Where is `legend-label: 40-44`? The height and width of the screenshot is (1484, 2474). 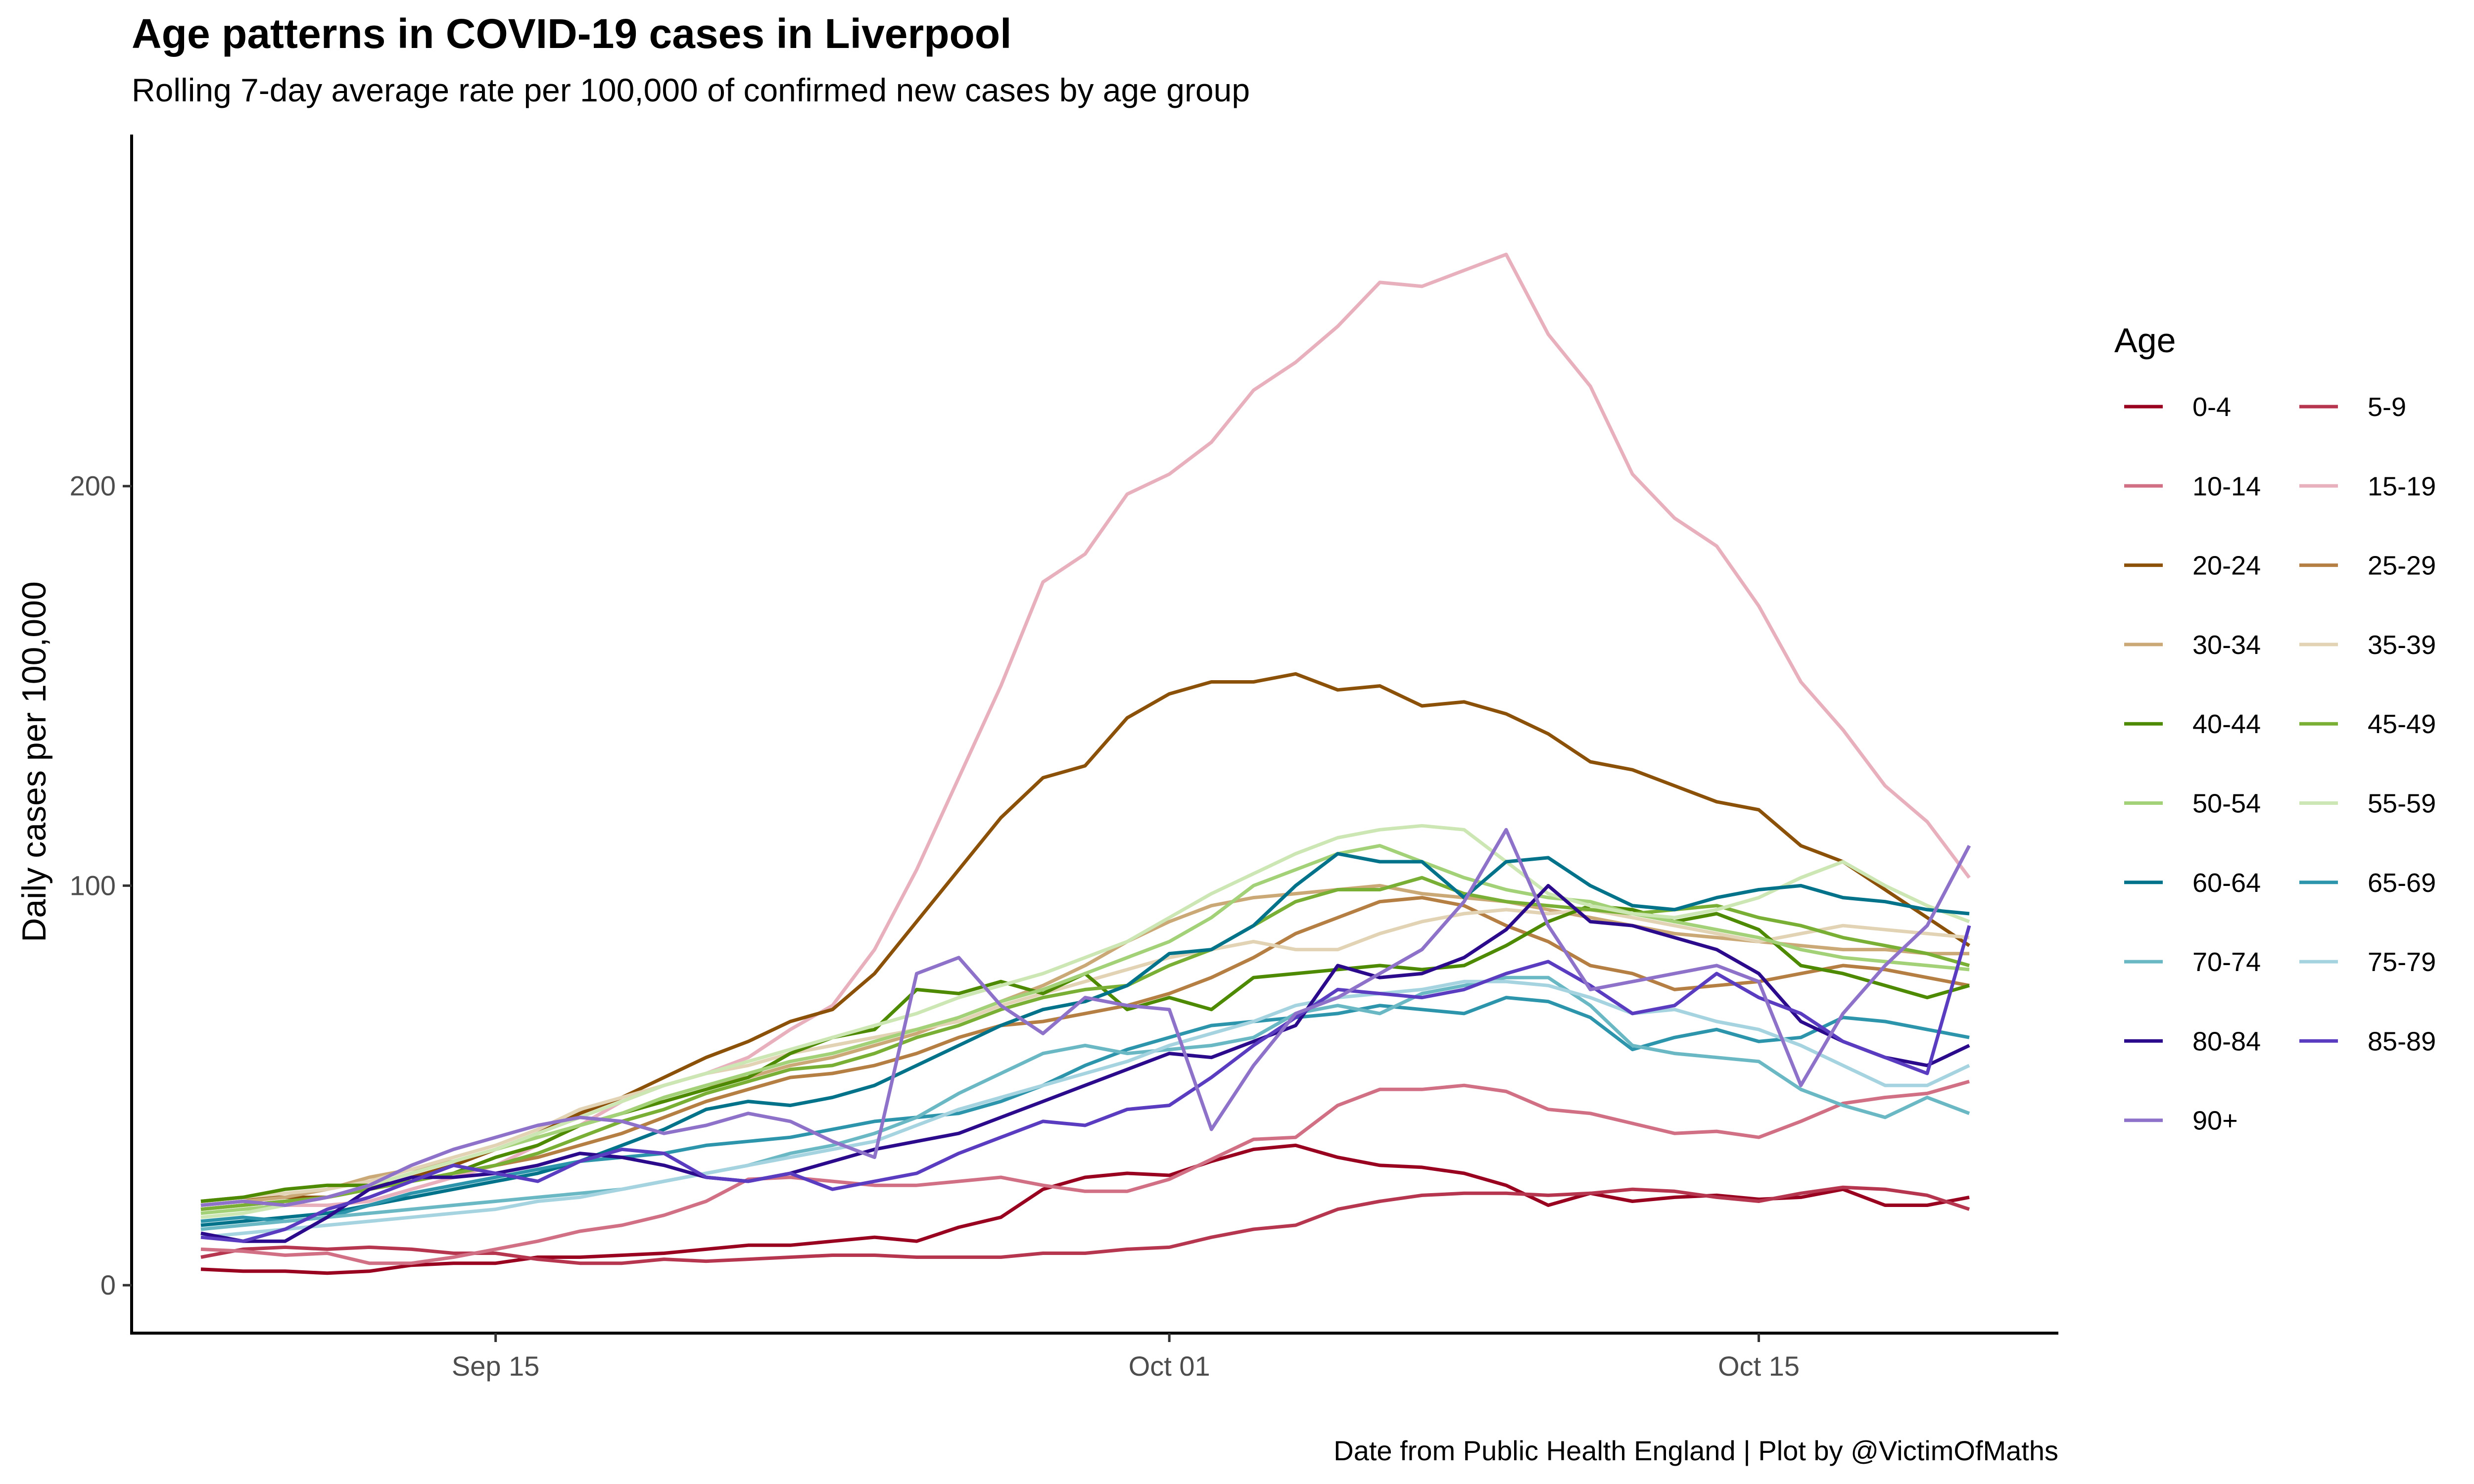 legend-label: 40-44 is located at coordinates (2226, 724).